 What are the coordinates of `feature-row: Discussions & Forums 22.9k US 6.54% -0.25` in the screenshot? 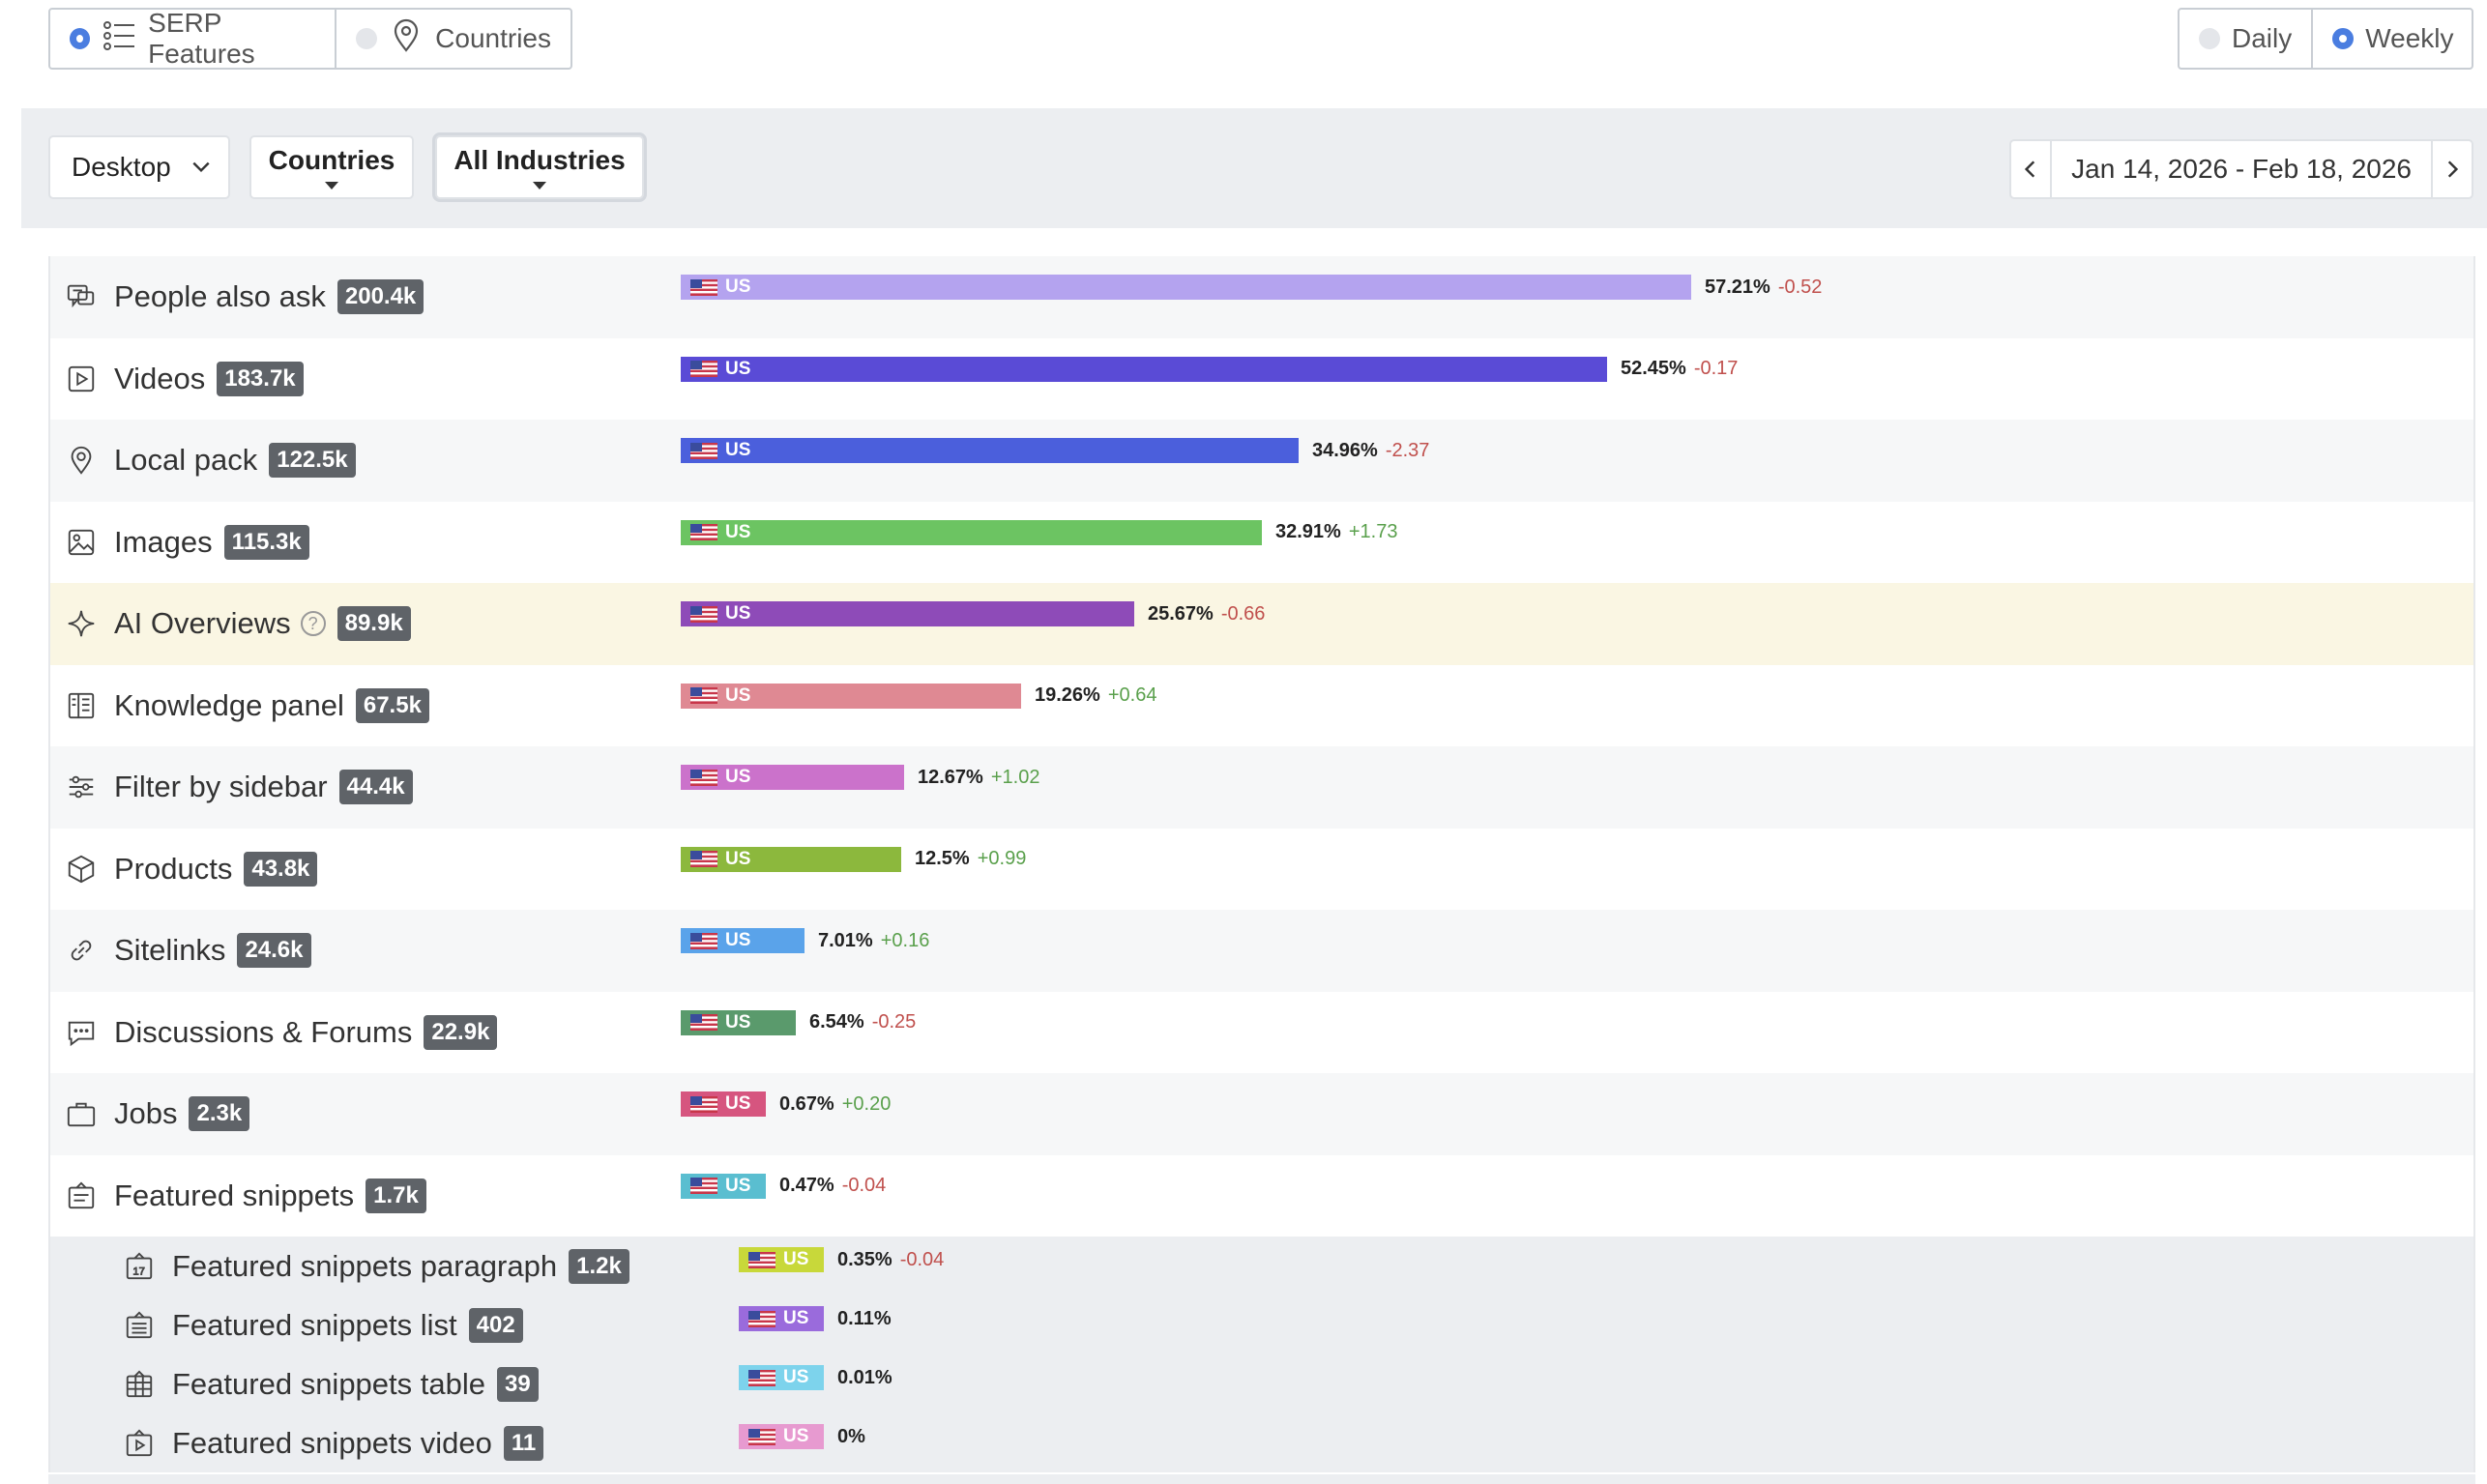 It's located at (1261, 1033).